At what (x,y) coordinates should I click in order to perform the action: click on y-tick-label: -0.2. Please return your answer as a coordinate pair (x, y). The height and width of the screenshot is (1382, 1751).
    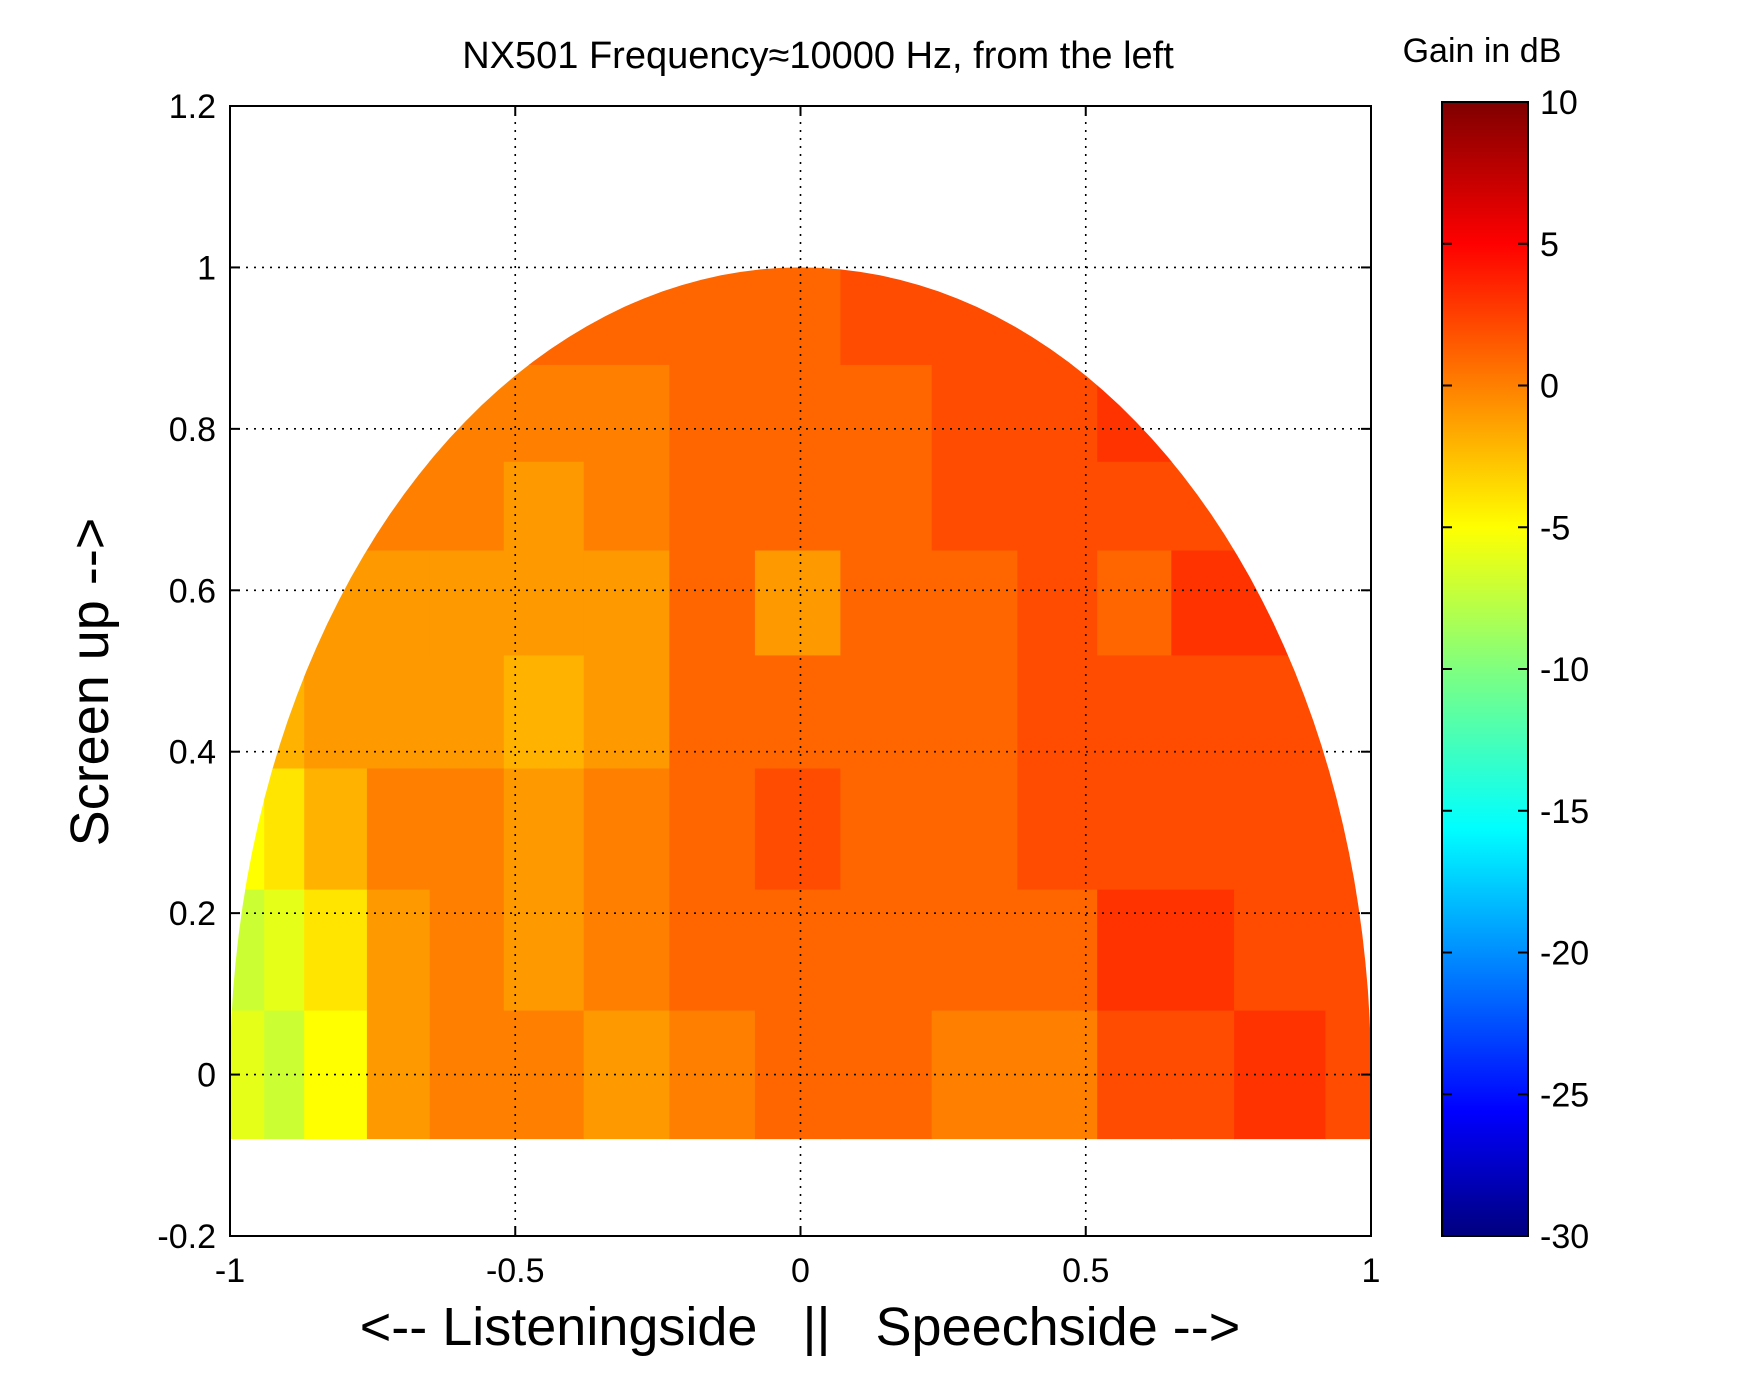
    Looking at the image, I should click on (186, 1237).